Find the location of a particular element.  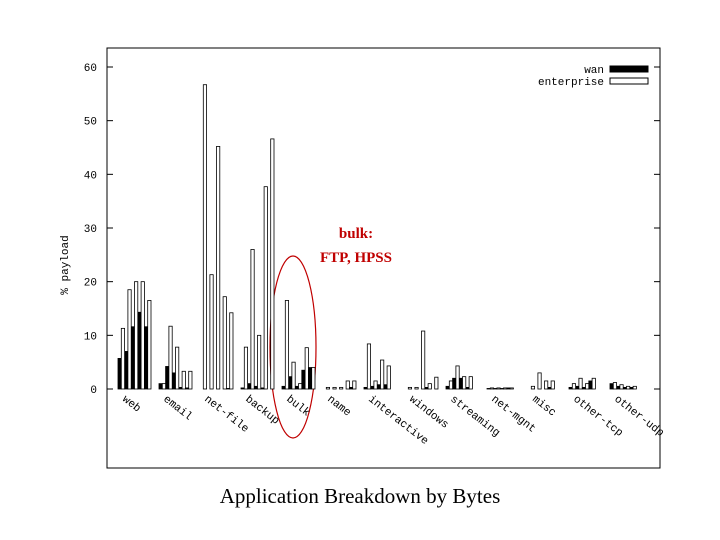

legend-label: enterprise is located at coordinates (571, 83).